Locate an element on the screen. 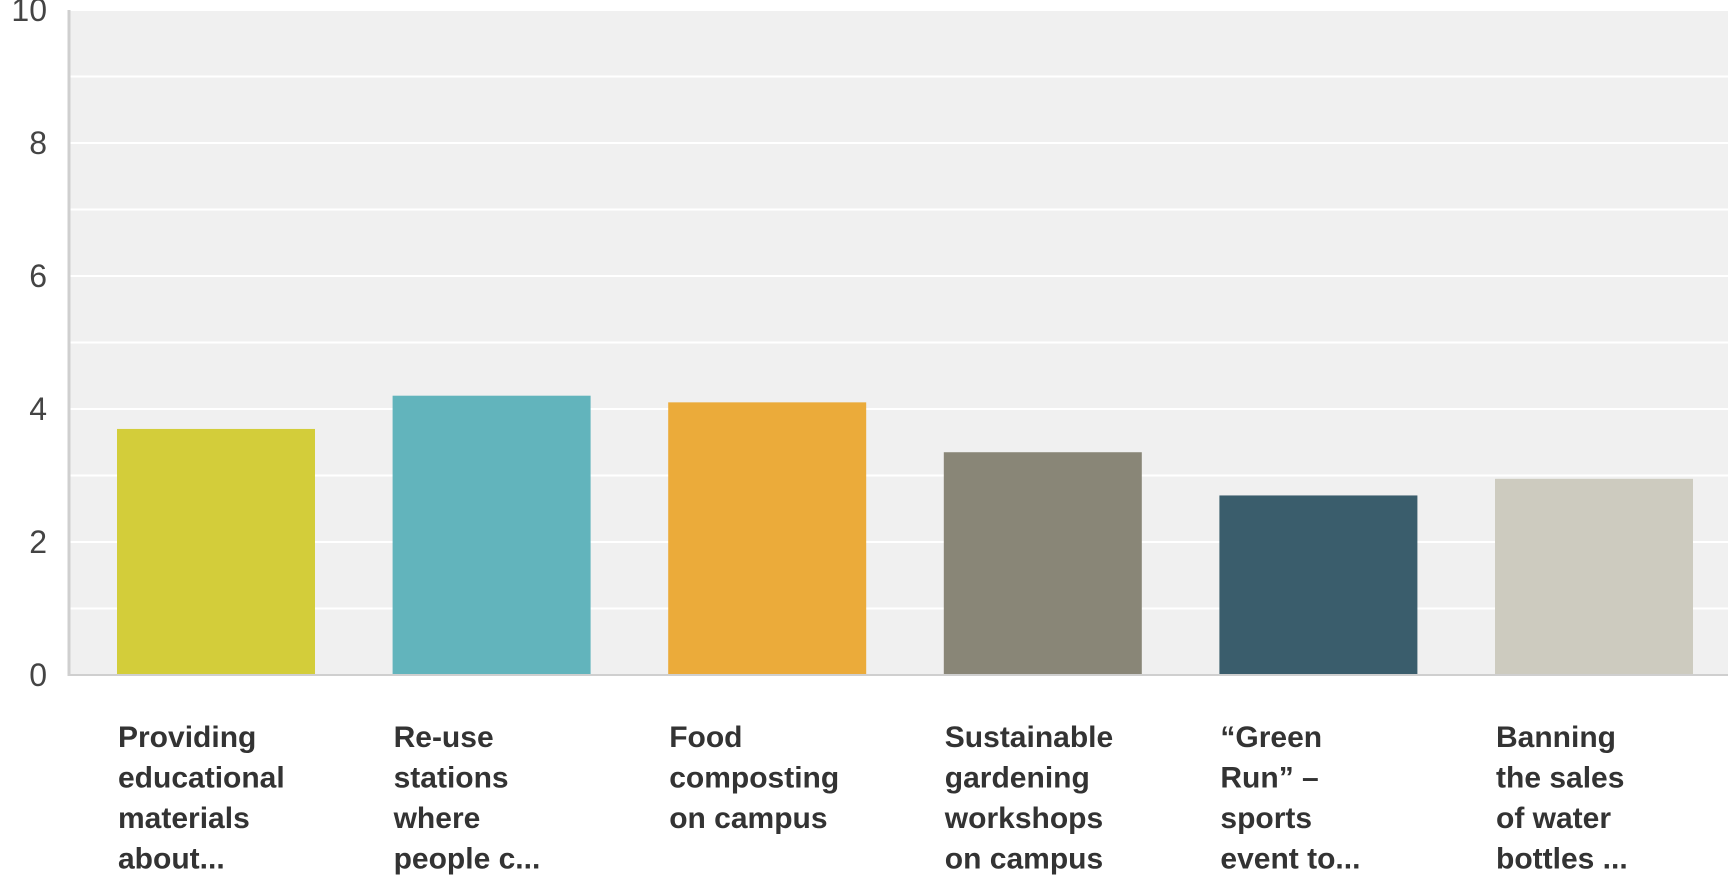 This screenshot has height=875, width=1728. category-label: Food composting on campus is located at coordinates (754, 778).